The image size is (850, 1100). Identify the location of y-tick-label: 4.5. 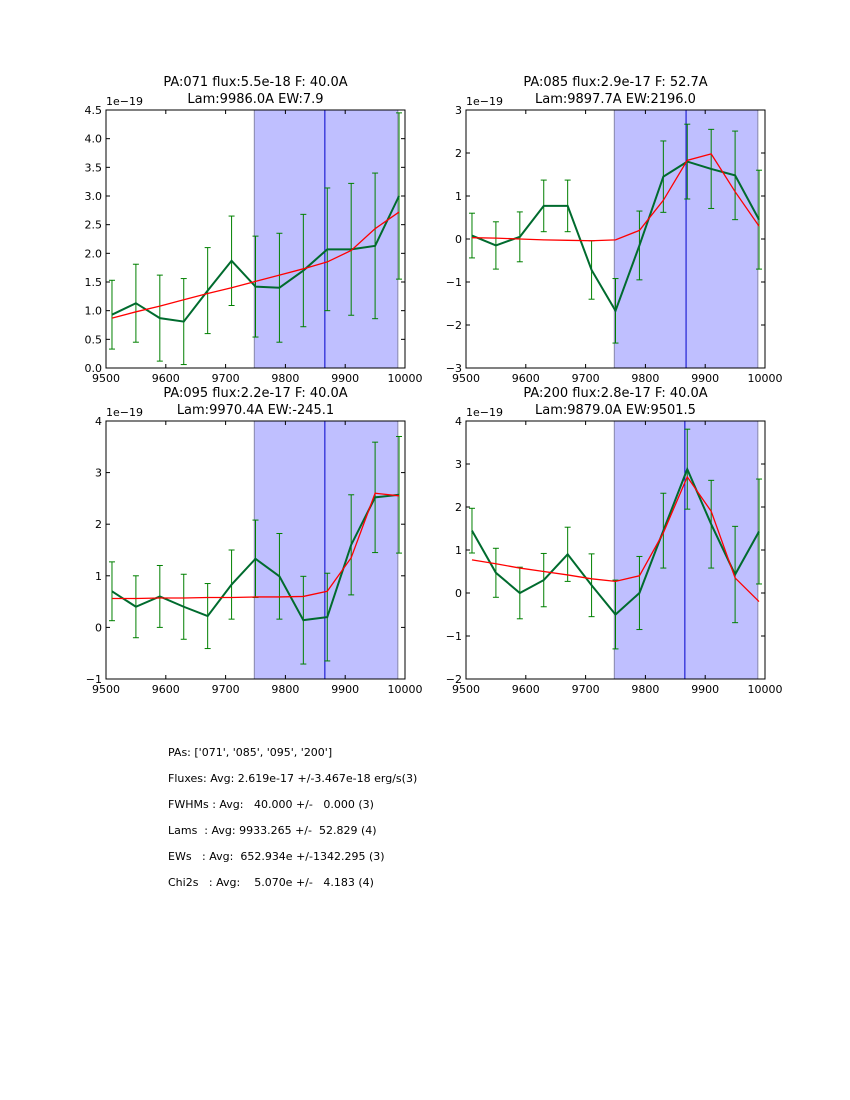
(94, 110).